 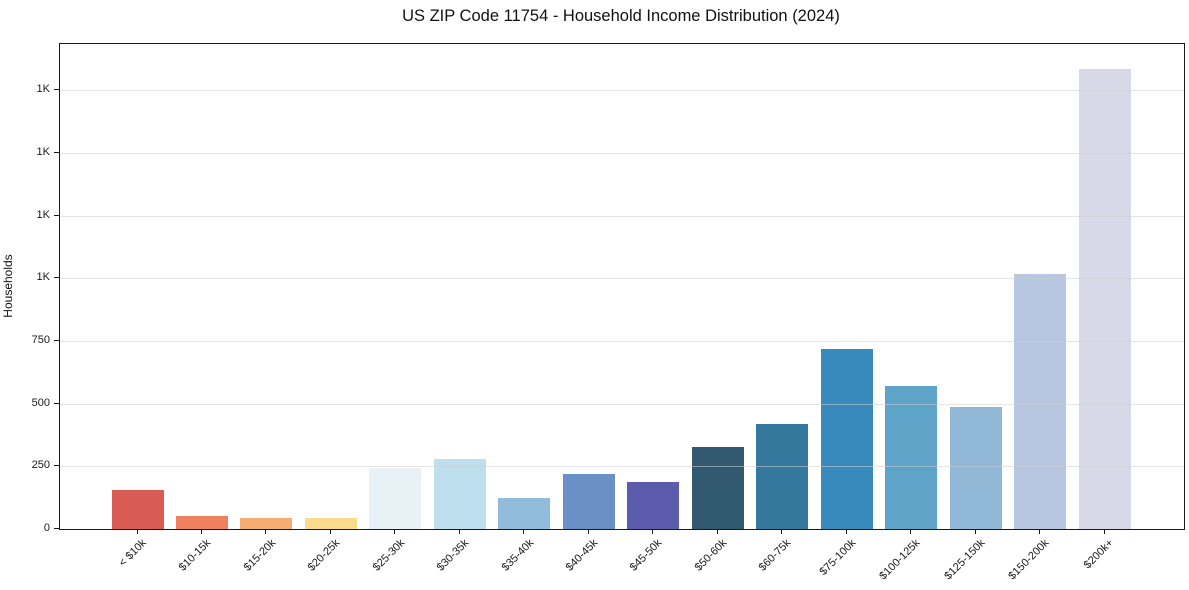 What do you see at coordinates (459, 494) in the screenshot?
I see `bar-30-35k` at bounding box center [459, 494].